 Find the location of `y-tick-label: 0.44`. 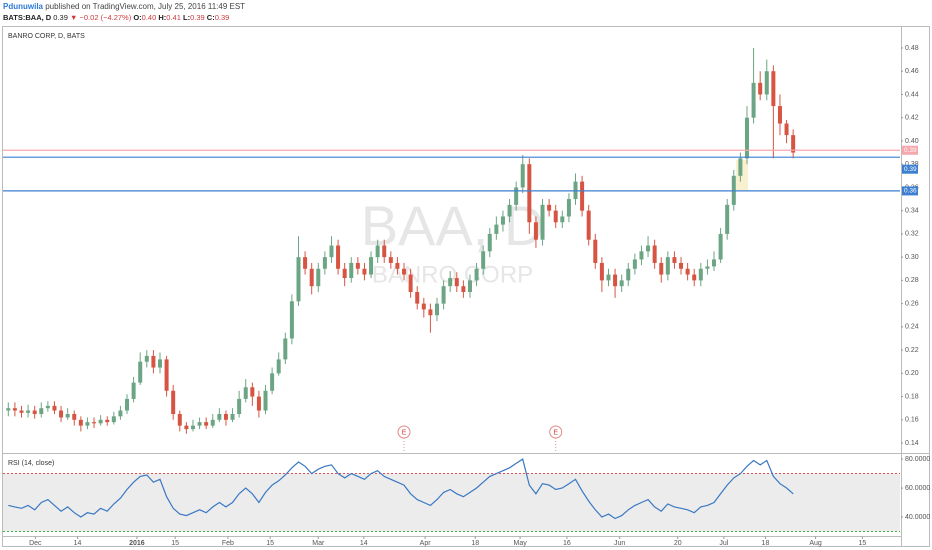

y-tick-label: 0.44 is located at coordinates (912, 94).